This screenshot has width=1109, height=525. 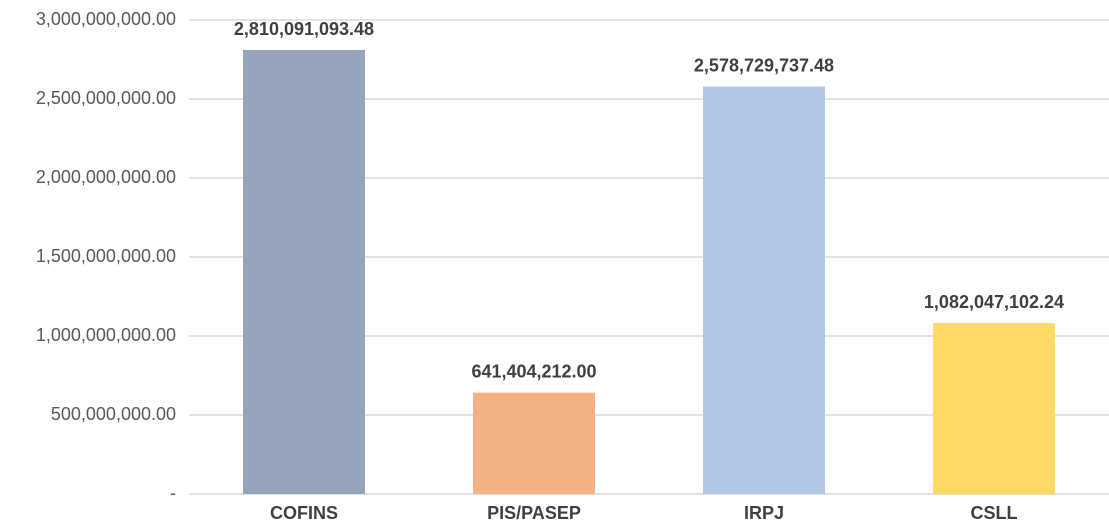 What do you see at coordinates (173, 493) in the screenshot?
I see `y-tick-label: -` at bounding box center [173, 493].